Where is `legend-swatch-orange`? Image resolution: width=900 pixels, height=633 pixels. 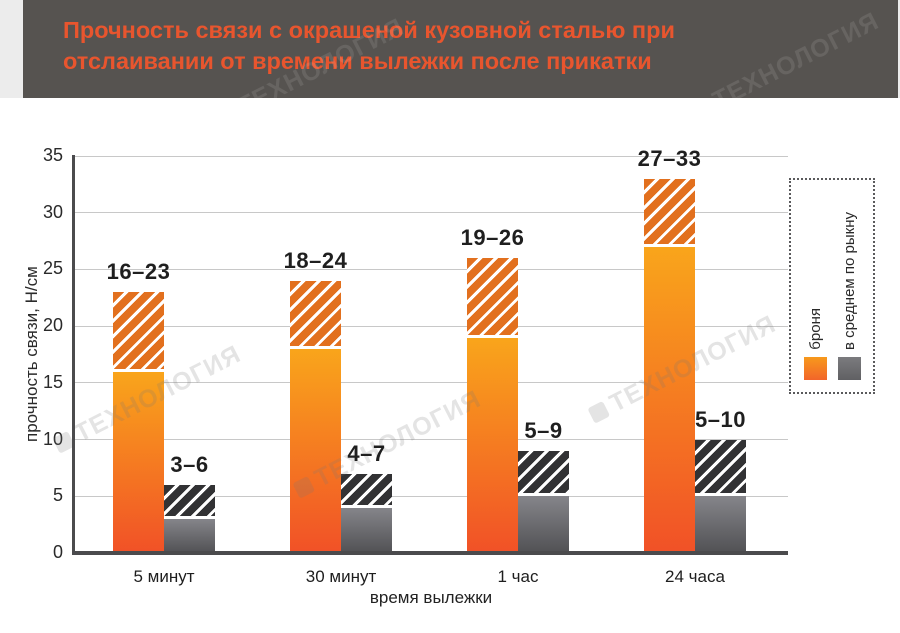 legend-swatch-orange is located at coordinates (815, 368).